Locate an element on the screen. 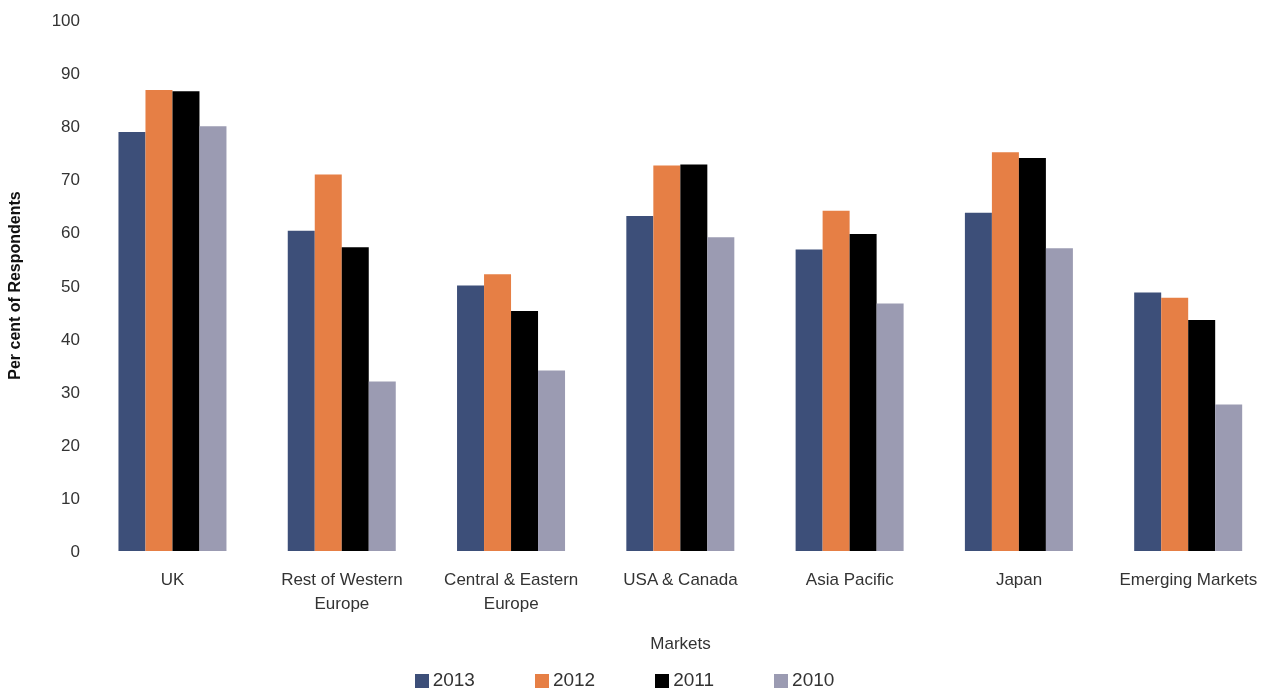 This screenshot has width=1281, height=699. x-tick-label: USA & Canada is located at coordinates (681, 579).